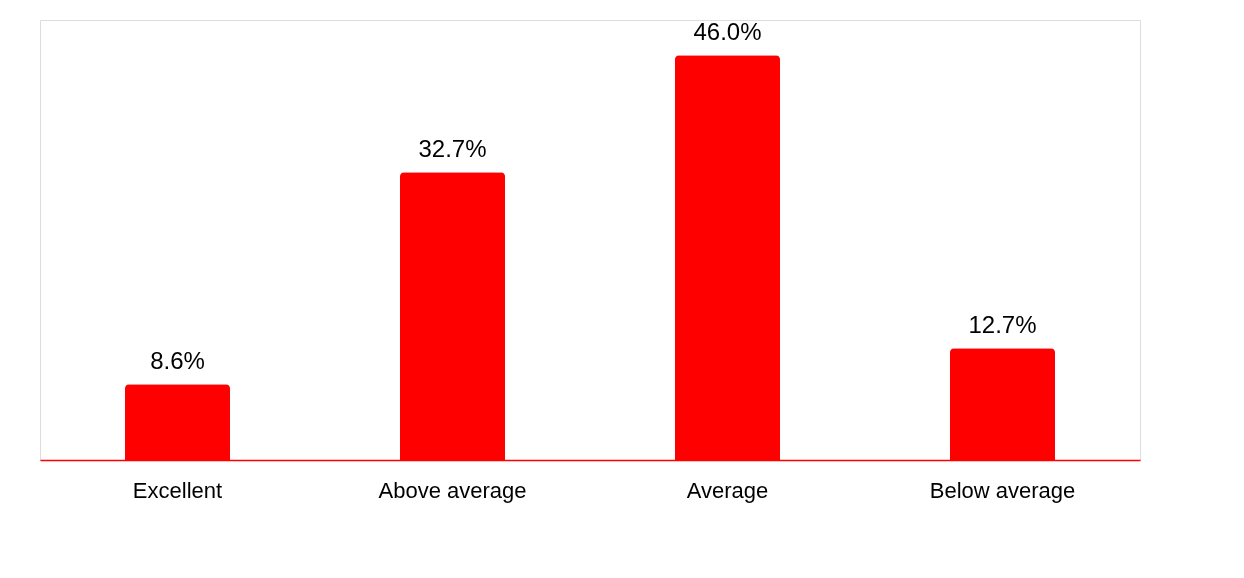 This screenshot has width=1244, height=578. I want to click on x-tick-label: Average, so click(727, 490).